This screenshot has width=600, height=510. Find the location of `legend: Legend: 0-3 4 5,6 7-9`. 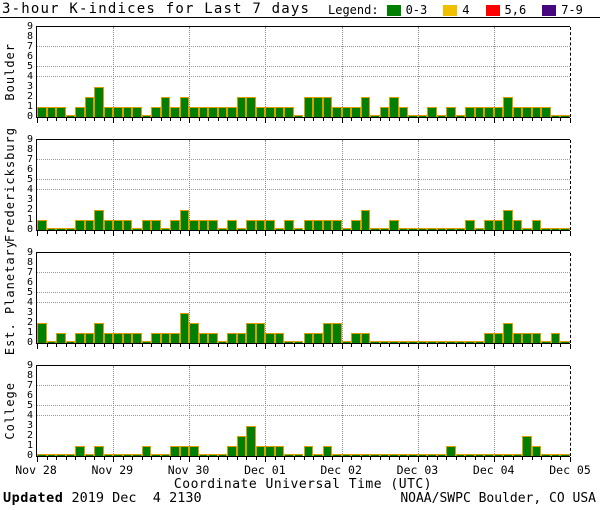

legend: Legend: 0-3 4 5,6 7-9 is located at coordinates (455, 10).